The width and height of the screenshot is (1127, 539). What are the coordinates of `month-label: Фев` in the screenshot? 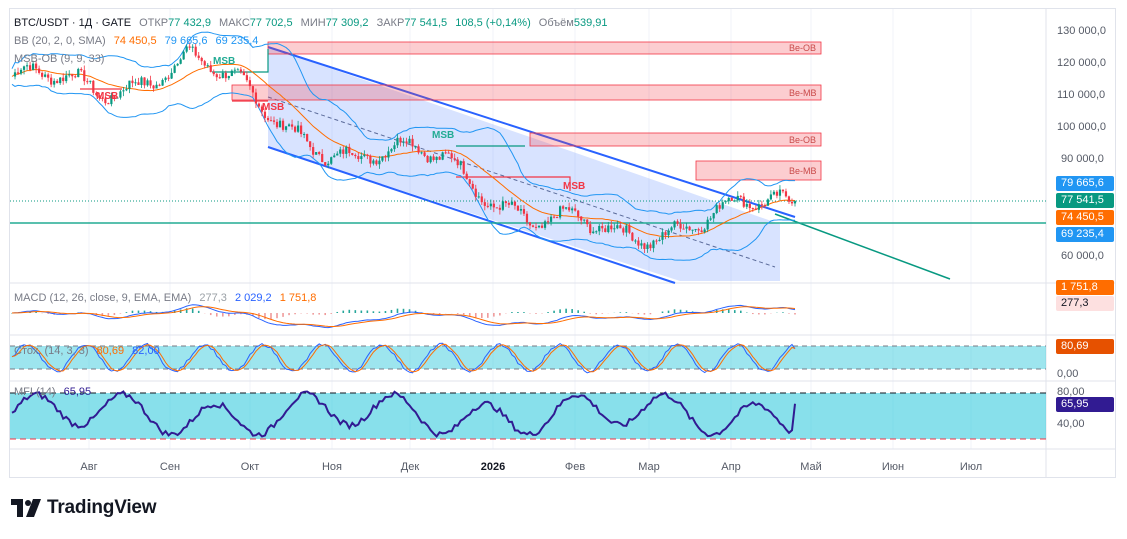 It's located at (575, 467).